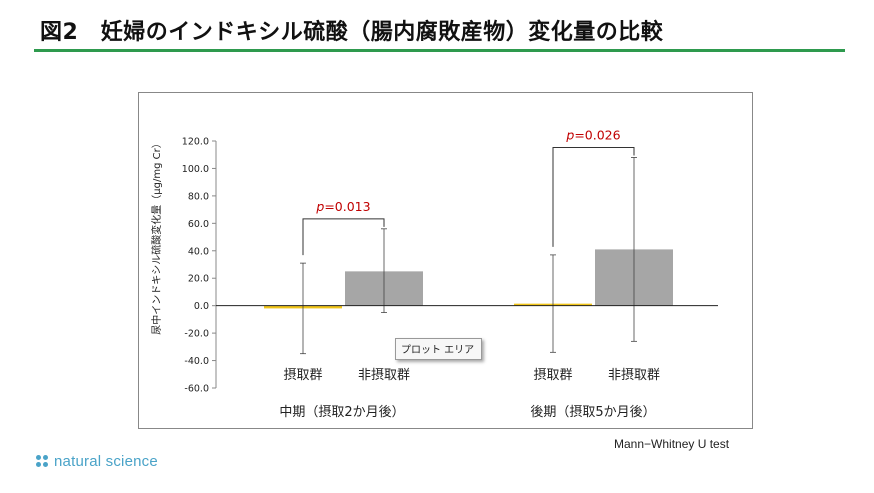 The image size is (874, 493). What do you see at coordinates (198, 224) in the screenshot?
I see `y-tick-label: 60.0` at bounding box center [198, 224].